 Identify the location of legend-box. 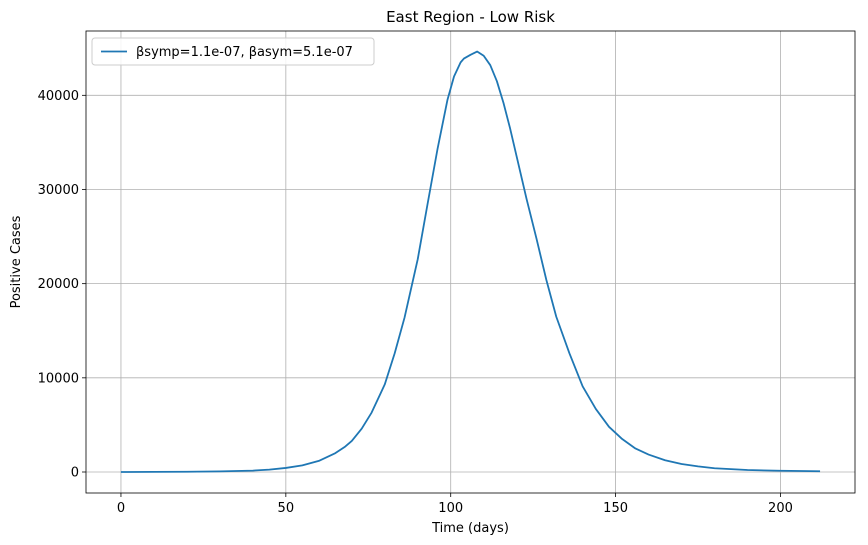
(233, 51).